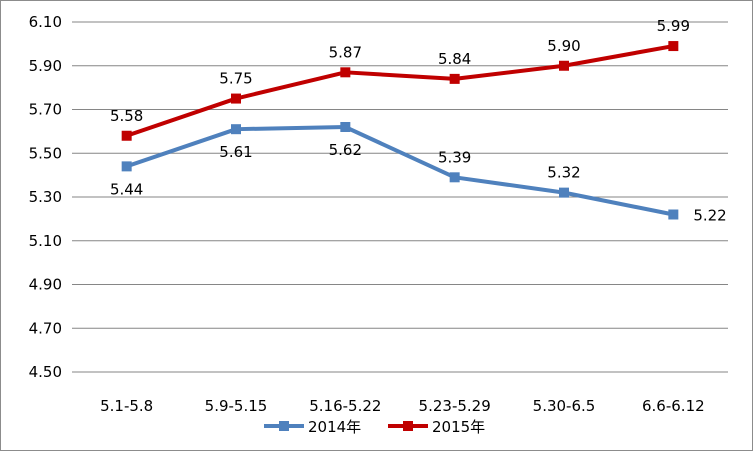  Describe the element at coordinates (235, 79) in the screenshot. I see `data-label: 5.75` at that location.